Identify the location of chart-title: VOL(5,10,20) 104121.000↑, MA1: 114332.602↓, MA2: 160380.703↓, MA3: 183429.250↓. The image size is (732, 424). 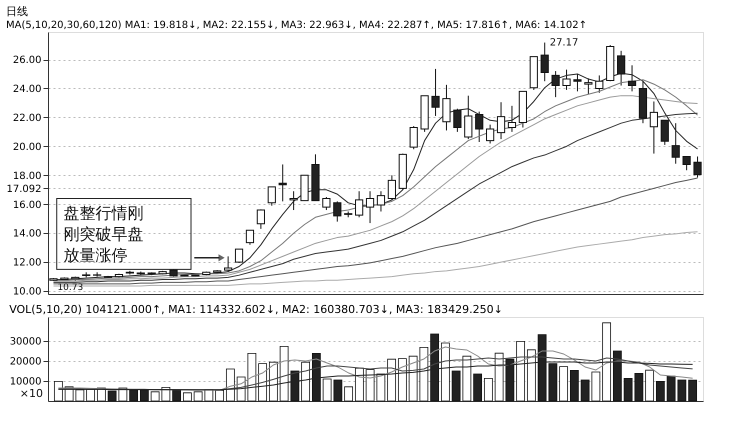
(256, 309).